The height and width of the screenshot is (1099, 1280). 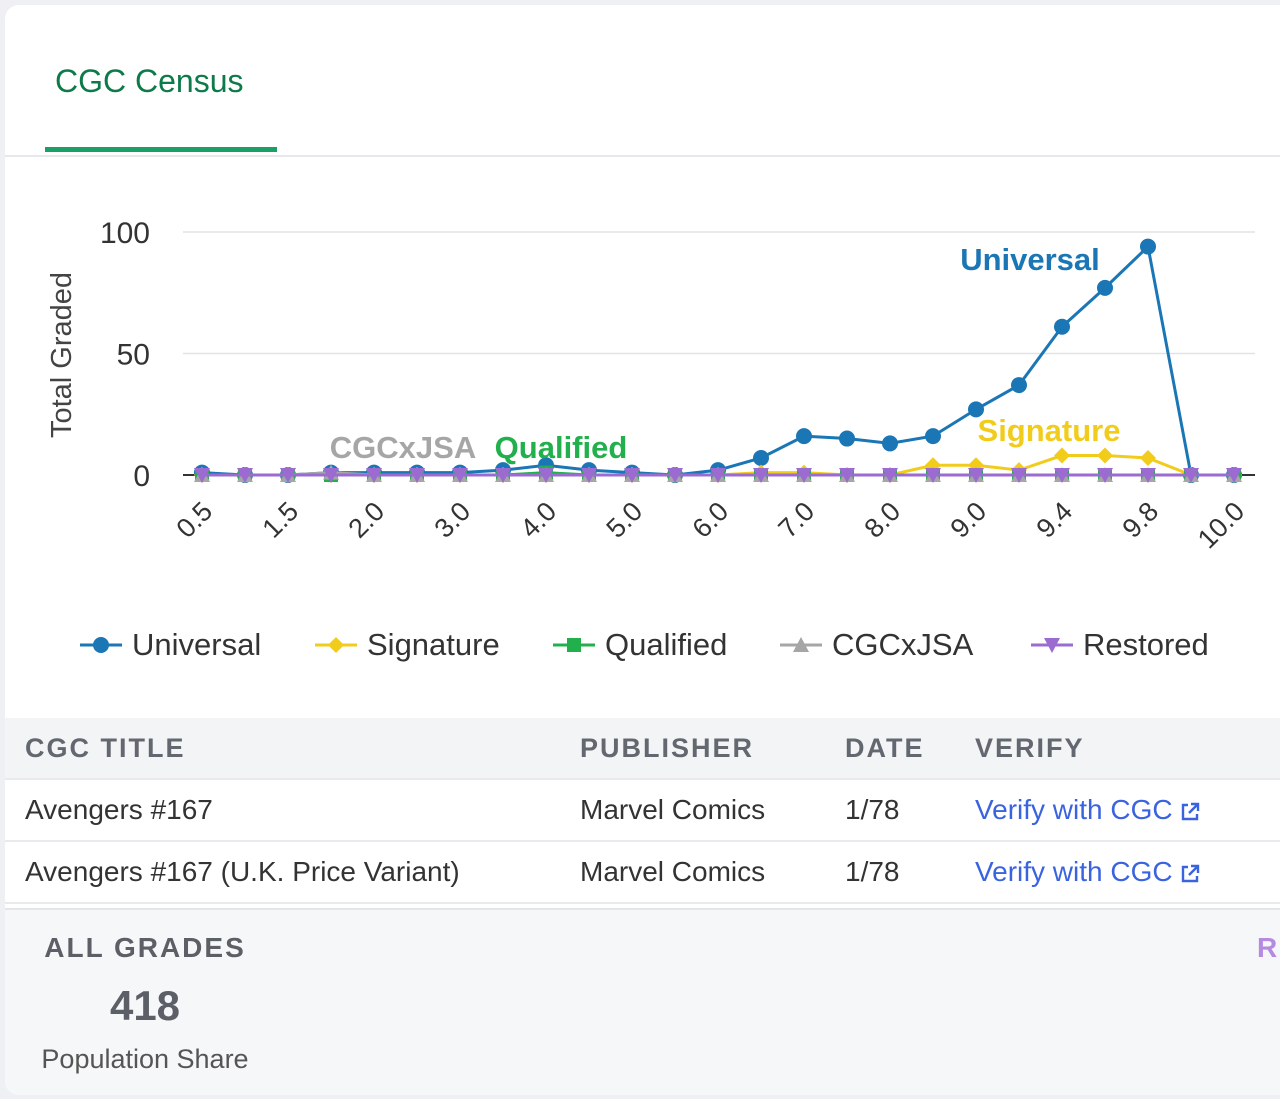 I want to click on legend-item-cgcxjsa: CGCxJSA, so click(x=876, y=645).